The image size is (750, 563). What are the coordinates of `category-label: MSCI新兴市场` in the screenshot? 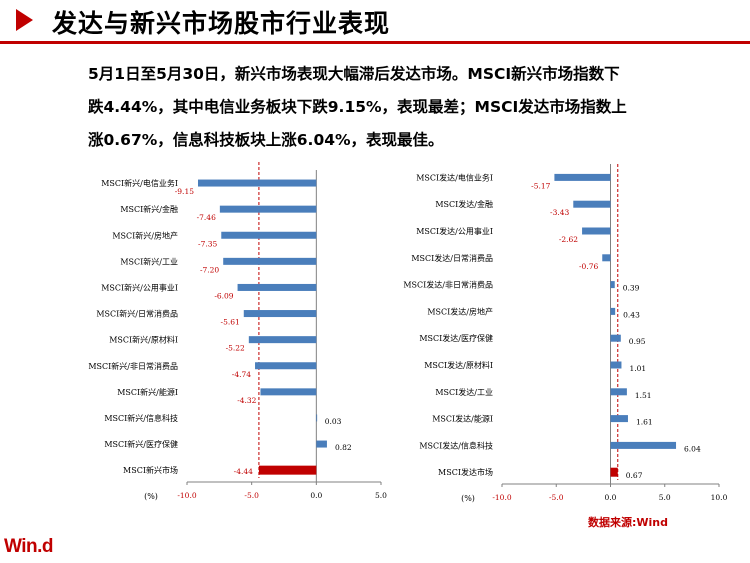 It's located at (150, 470).